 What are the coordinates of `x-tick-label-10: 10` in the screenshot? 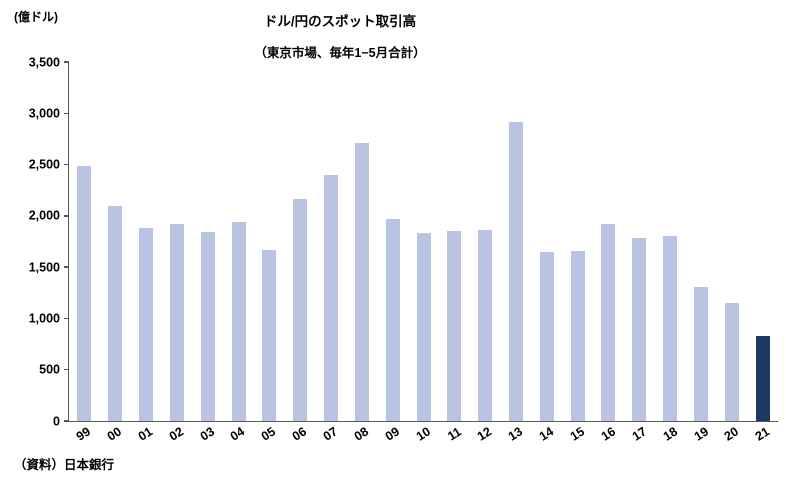 It's located at (423, 434).